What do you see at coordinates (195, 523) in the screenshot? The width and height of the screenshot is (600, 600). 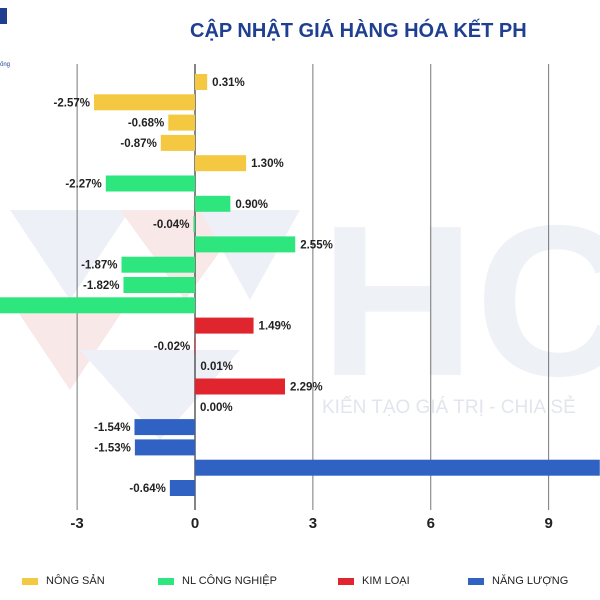 I see `x-tick-label: 0` at bounding box center [195, 523].